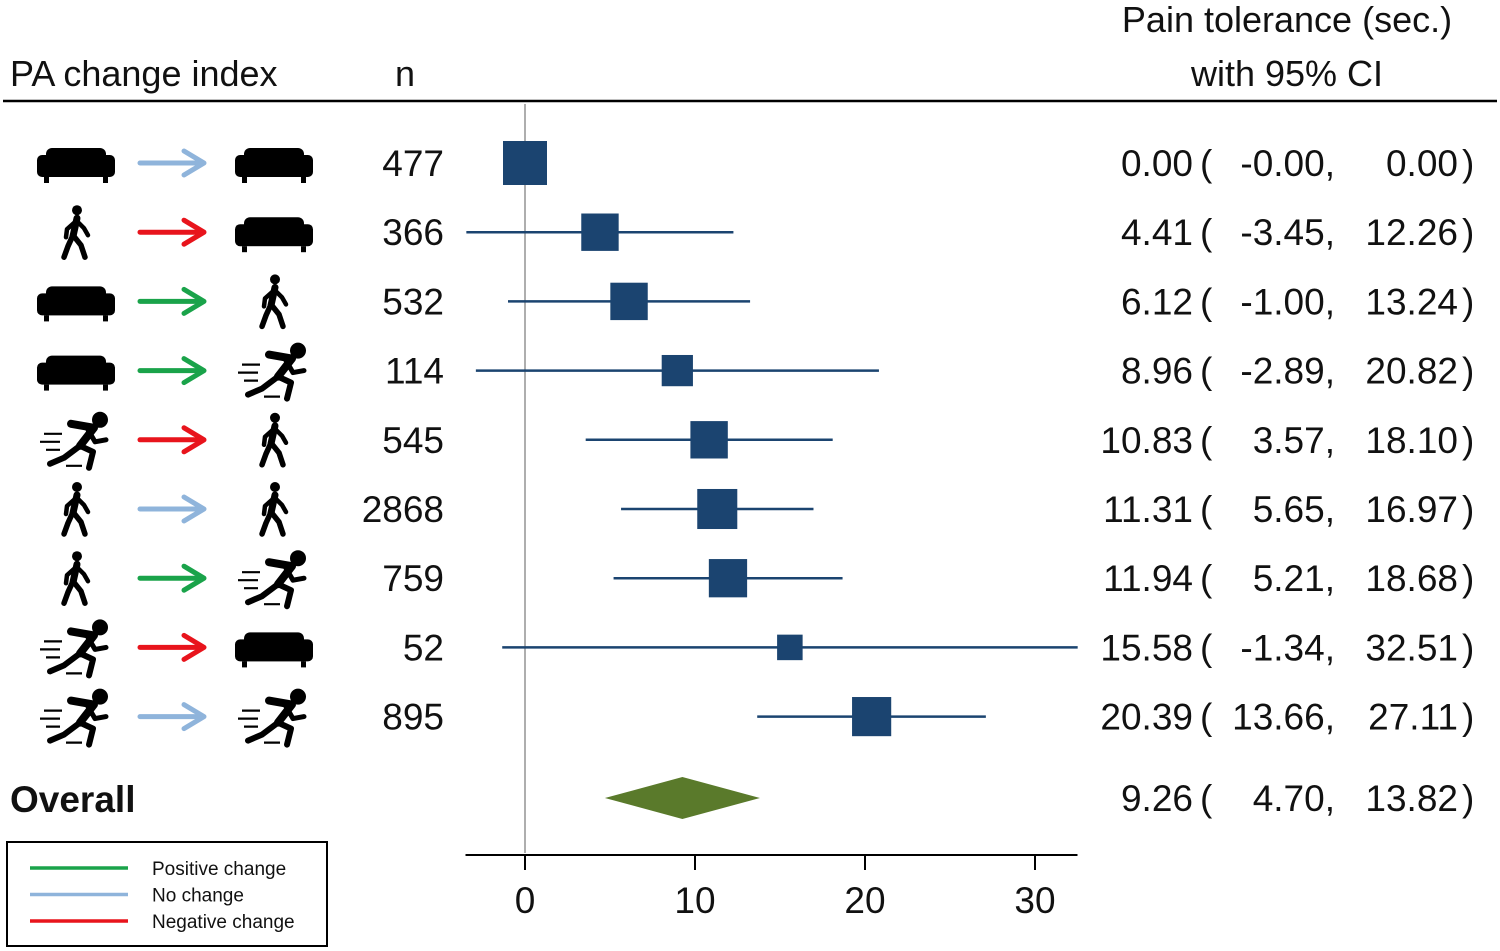 This screenshot has width=1500, height=951. What do you see at coordinates (413, 301) in the screenshot?
I see `sample-size: 532` at bounding box center [413, 301].